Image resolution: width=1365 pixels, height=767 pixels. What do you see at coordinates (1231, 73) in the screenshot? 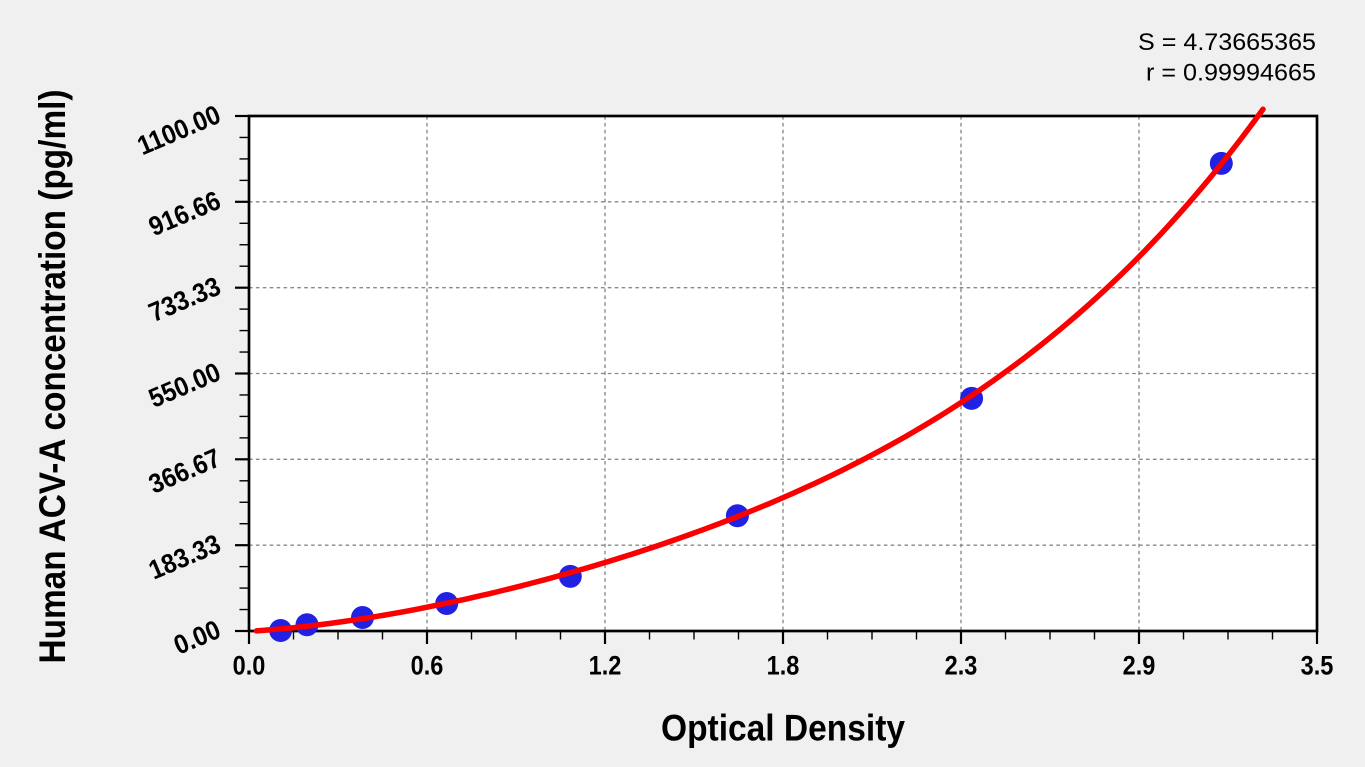
I see `svg-text: r = 0.99994665` at bounding box center [1231, 73].